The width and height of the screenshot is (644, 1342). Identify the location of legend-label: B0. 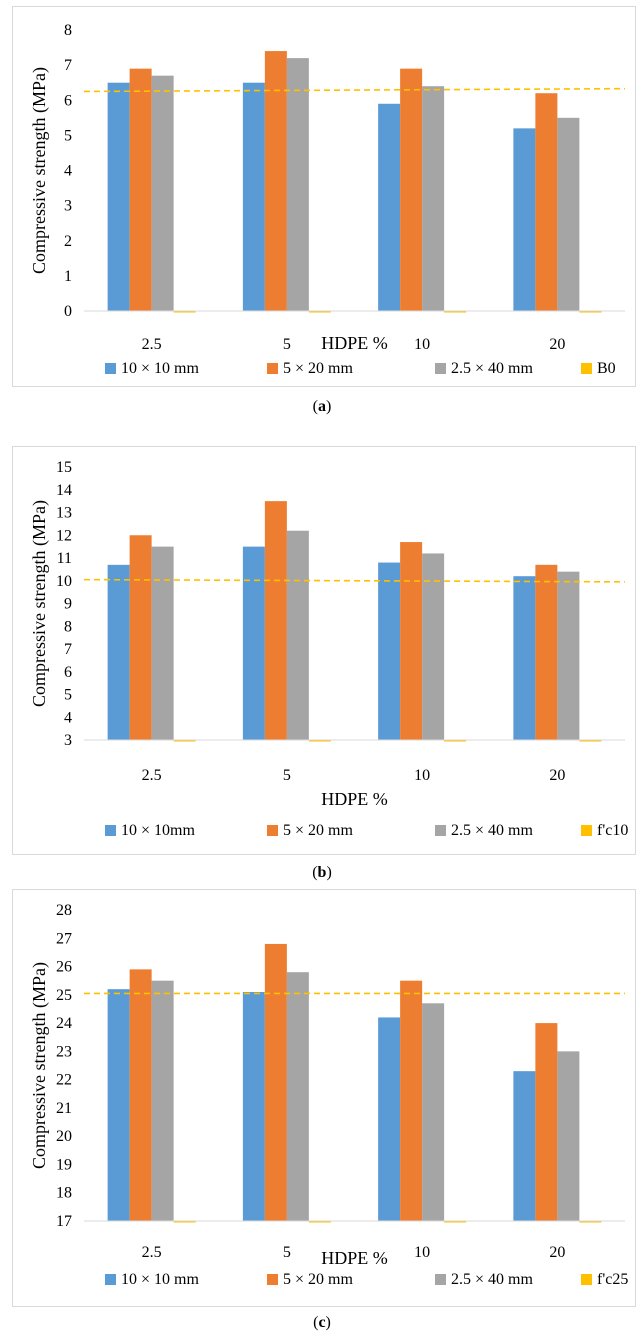
(606, 368).